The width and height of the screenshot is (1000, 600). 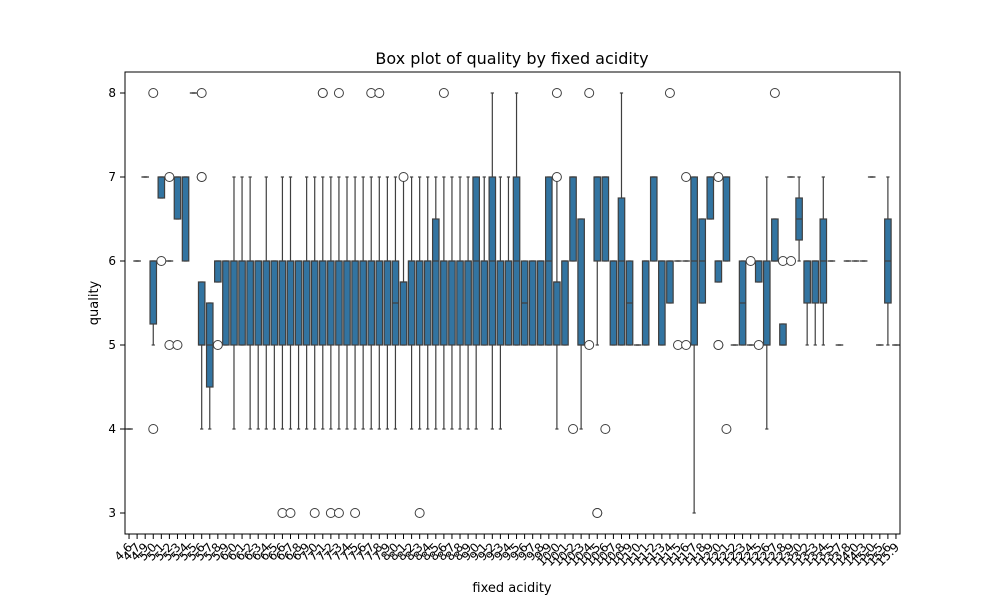 I want to click on box-9.4, so click(x=508, y=261).